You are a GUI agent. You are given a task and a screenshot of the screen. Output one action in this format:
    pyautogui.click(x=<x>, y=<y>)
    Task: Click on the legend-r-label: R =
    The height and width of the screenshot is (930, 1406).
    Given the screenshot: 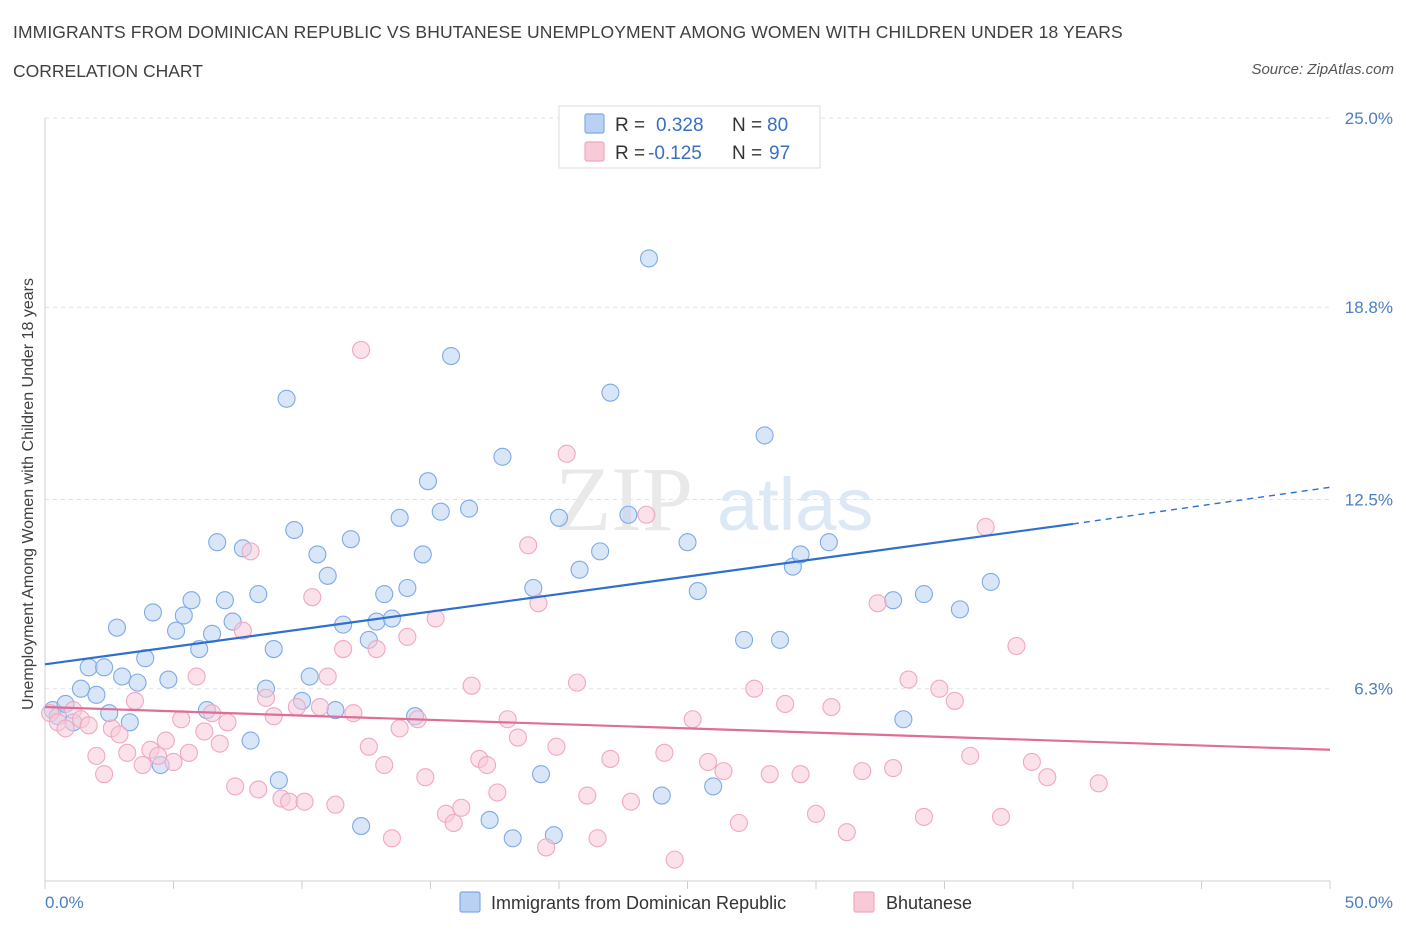 What is the action you would take?
    pyautogui.click(x=630, y=125)
    